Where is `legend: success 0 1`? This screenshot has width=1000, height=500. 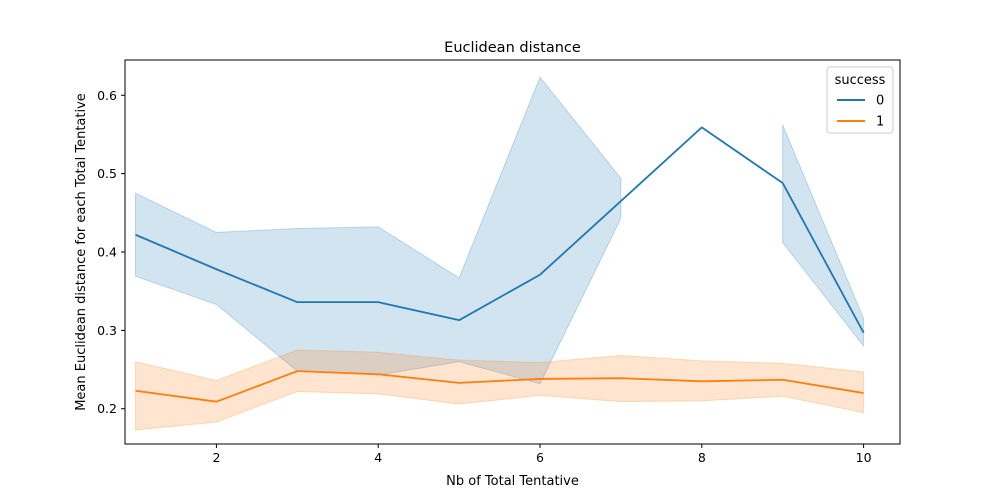 legend: success 0 1 is located at coordinates (860, 100).